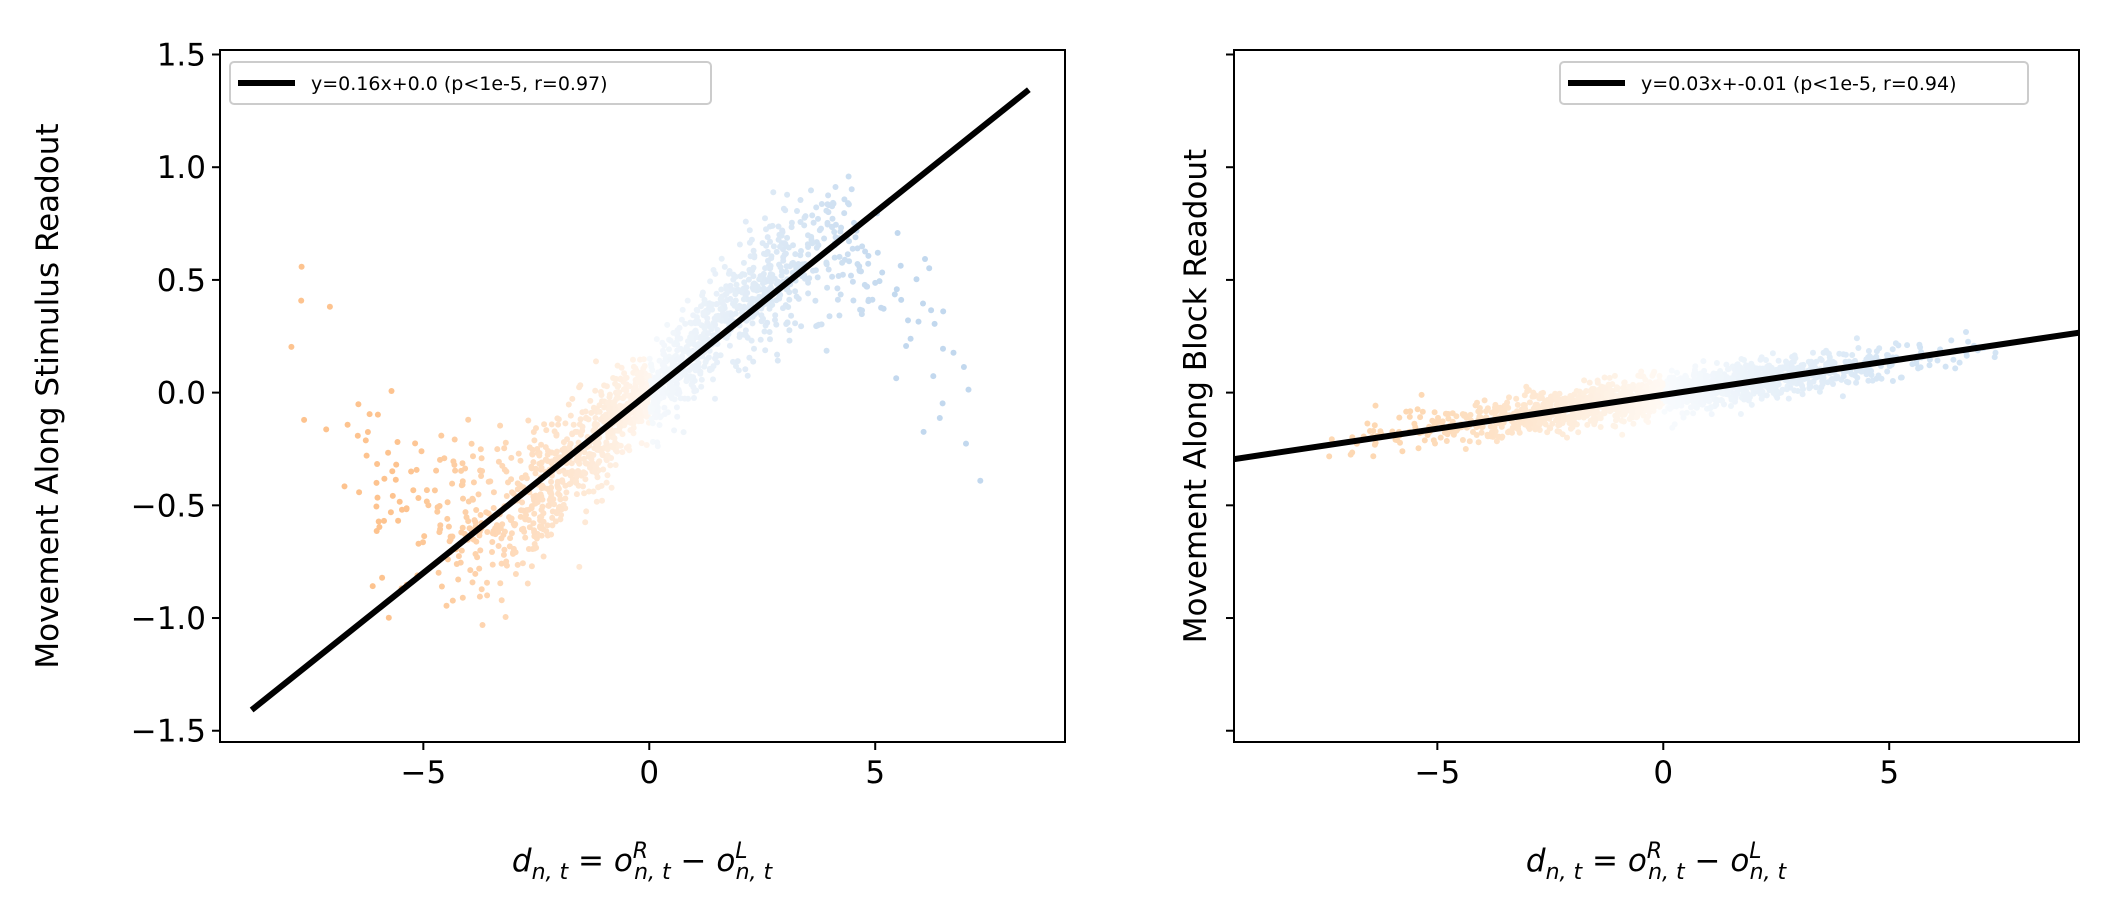 This screenshot has height=916, width=2108. What do you see at coordinates (181, 56) in the screenshot?
I see `y-tick-label: 1.5` at bounding box center [181, 56].